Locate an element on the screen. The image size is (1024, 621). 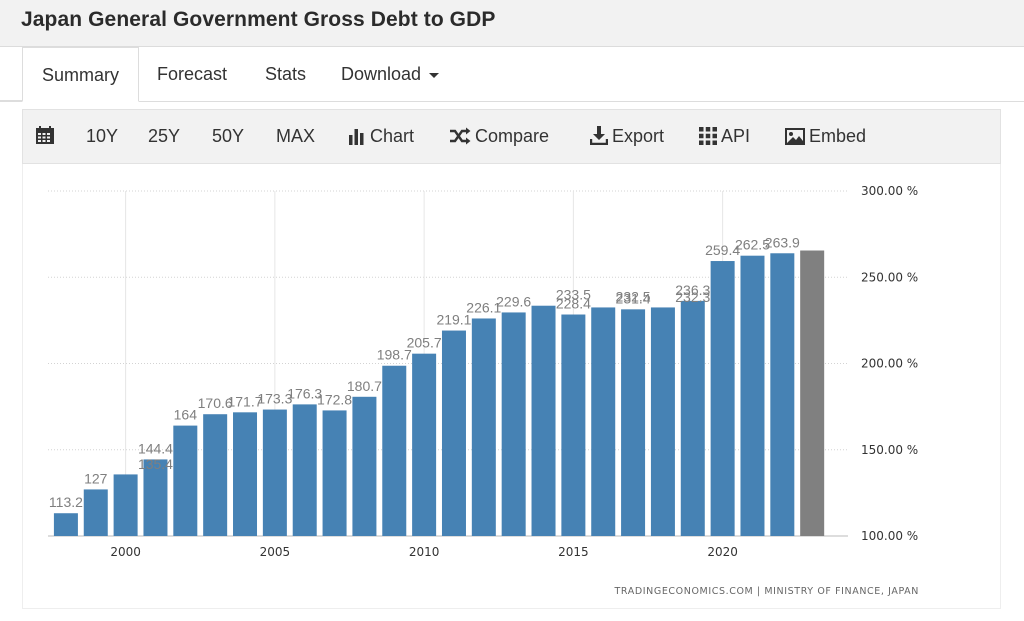
tab-forecast: Forecast is located at coordinates (192, 74).